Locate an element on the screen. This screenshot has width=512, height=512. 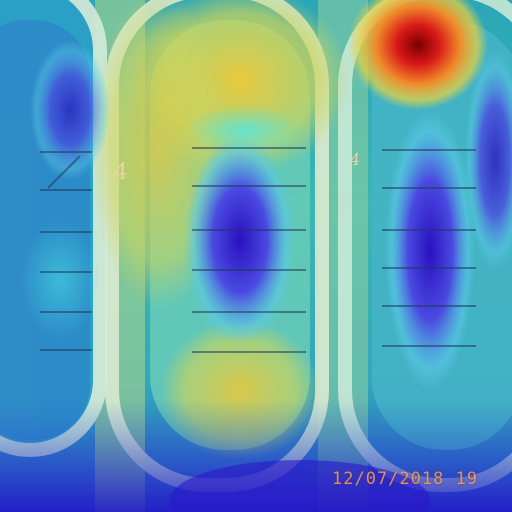
handwritten-mark-right: 4 is located at coordinates (355, 159).